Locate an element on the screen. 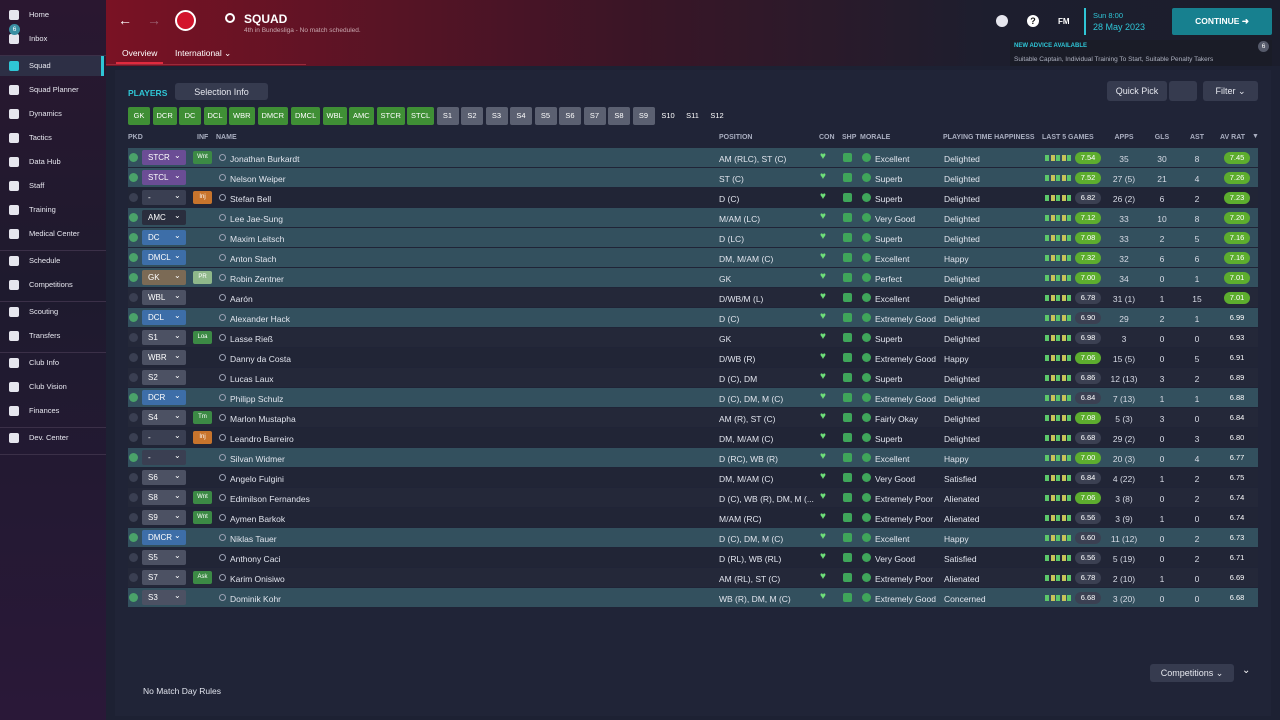  column-header: LAST 5 GAMES is located at coordinates (1068, 137).